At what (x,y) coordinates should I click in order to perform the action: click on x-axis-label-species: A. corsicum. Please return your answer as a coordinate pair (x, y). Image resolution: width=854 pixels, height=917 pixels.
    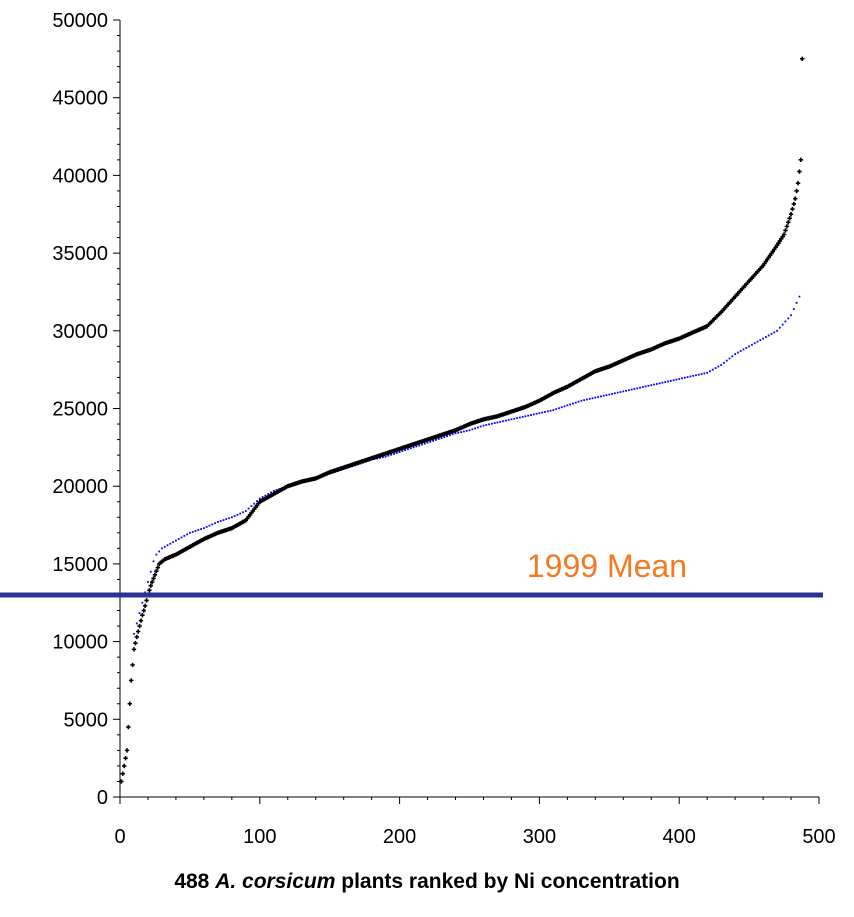
    Looking at the image, I should click on (275, 881).